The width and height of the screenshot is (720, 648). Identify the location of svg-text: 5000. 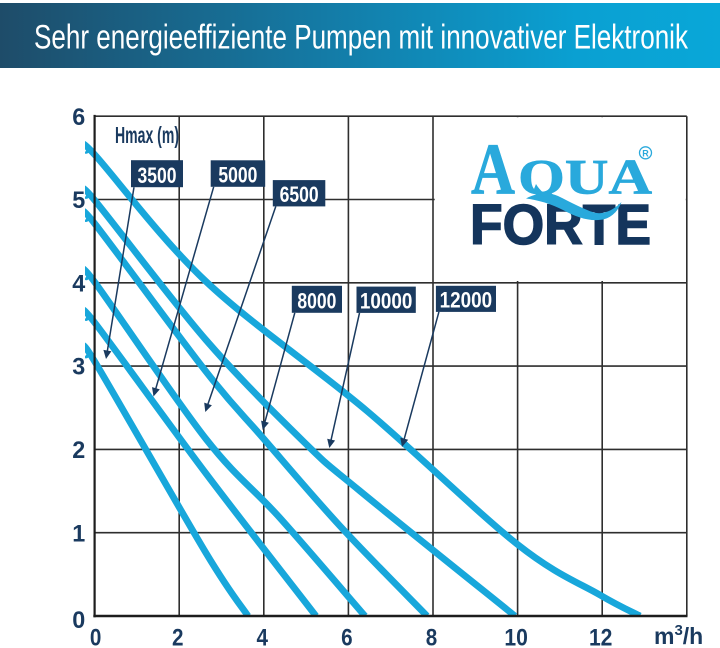
(237, 175).